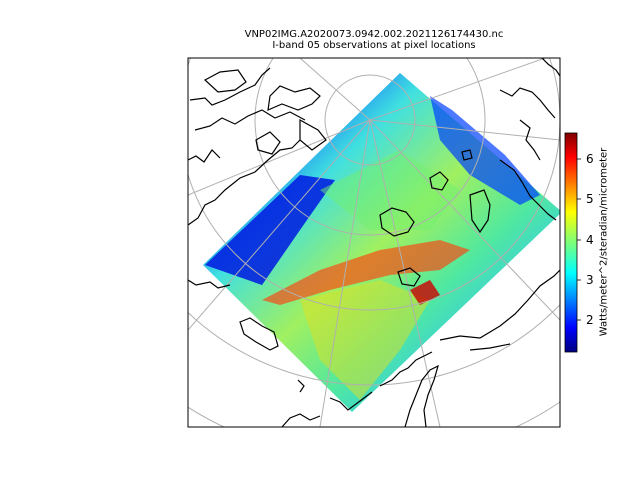 This screenshot has height=480, width=640. Describe the element at coordinates (590, 320) in the screenshot. I see `colorbar-tick-label: 2` at that location.